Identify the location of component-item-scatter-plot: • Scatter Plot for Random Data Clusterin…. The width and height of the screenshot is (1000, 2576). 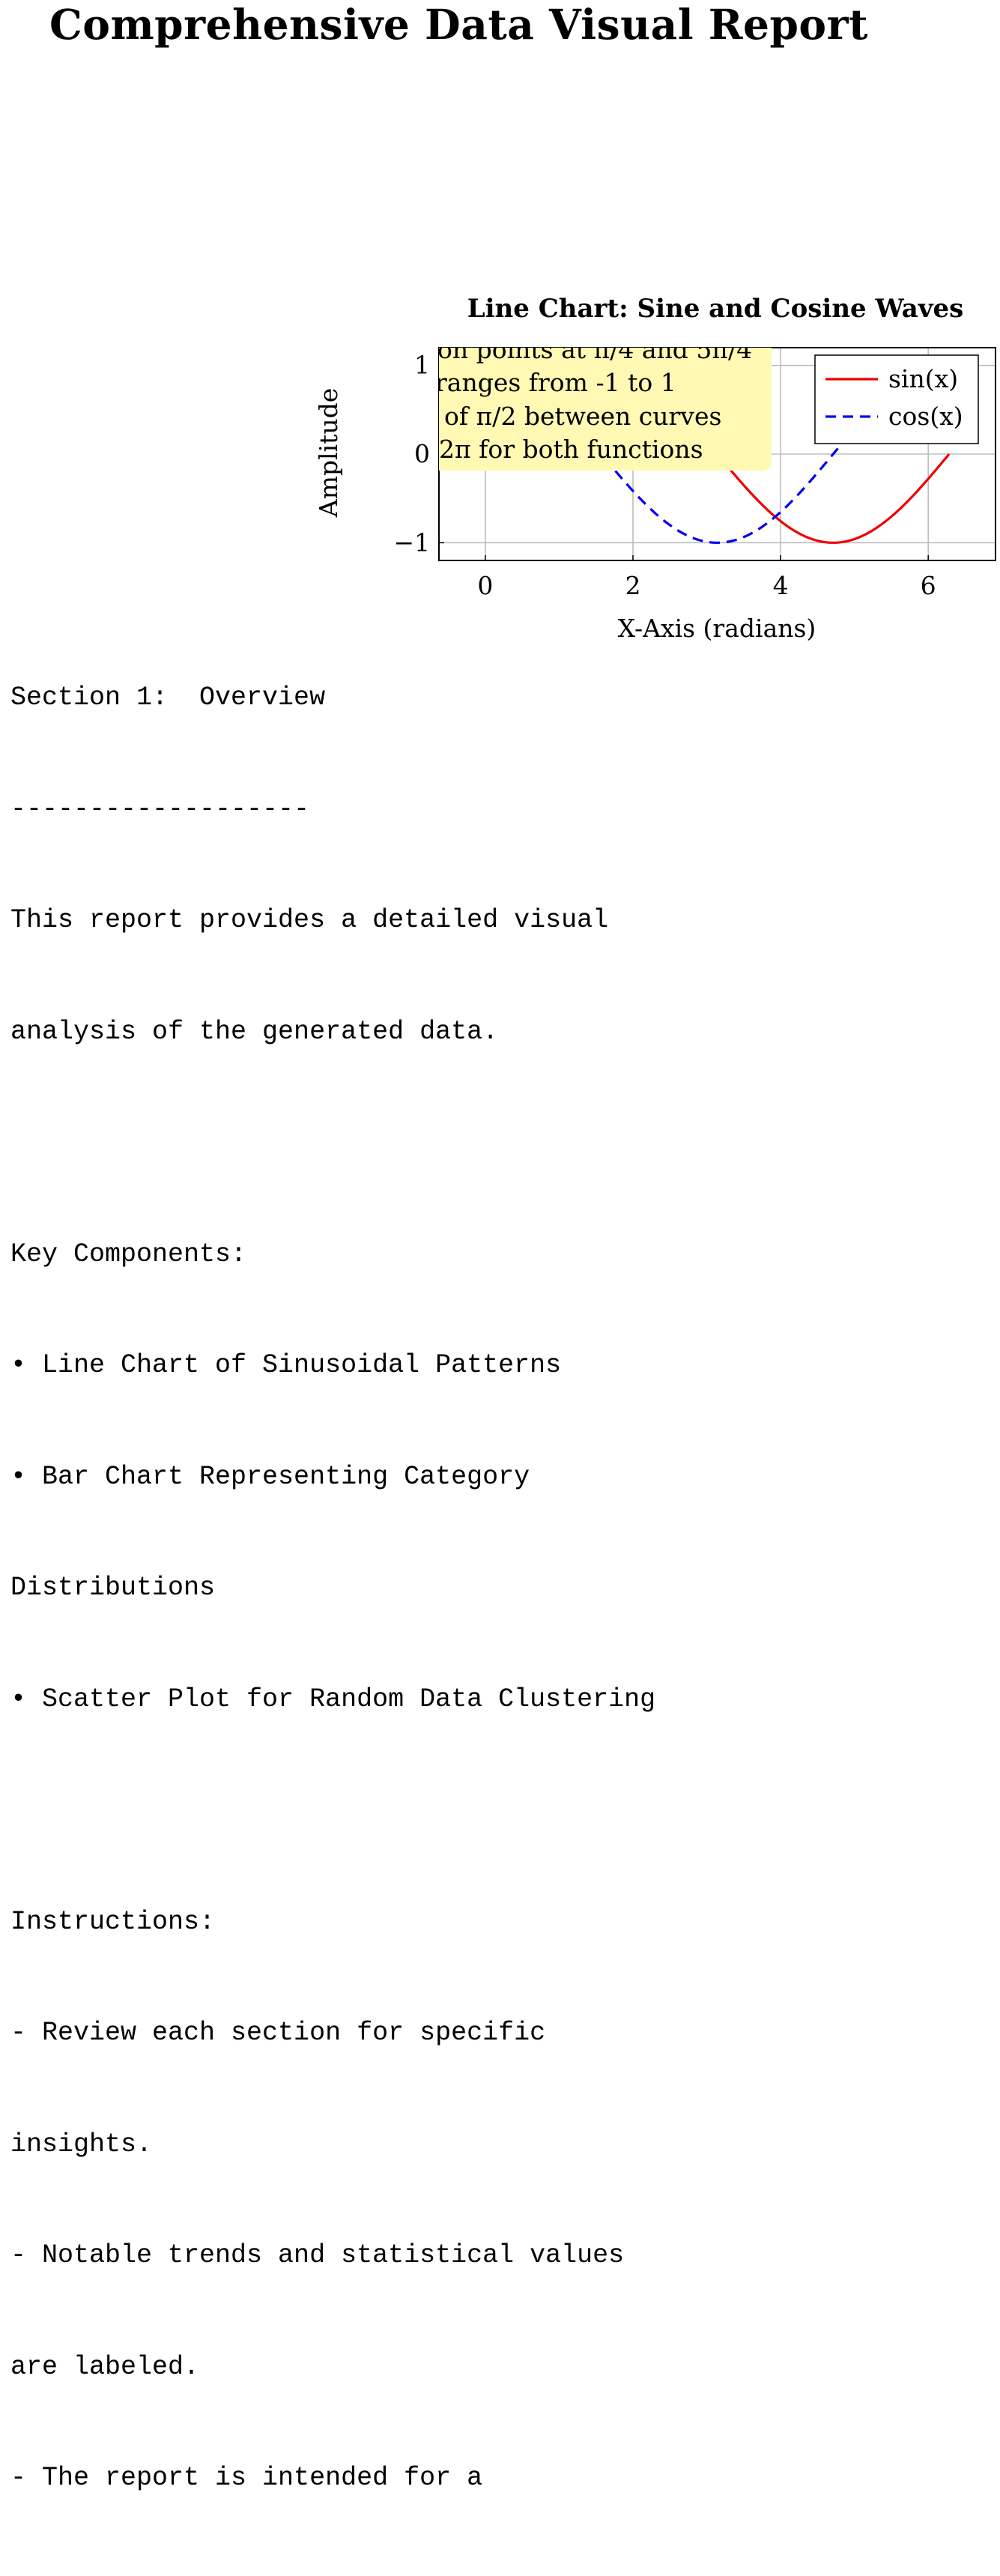
(332, 1700).